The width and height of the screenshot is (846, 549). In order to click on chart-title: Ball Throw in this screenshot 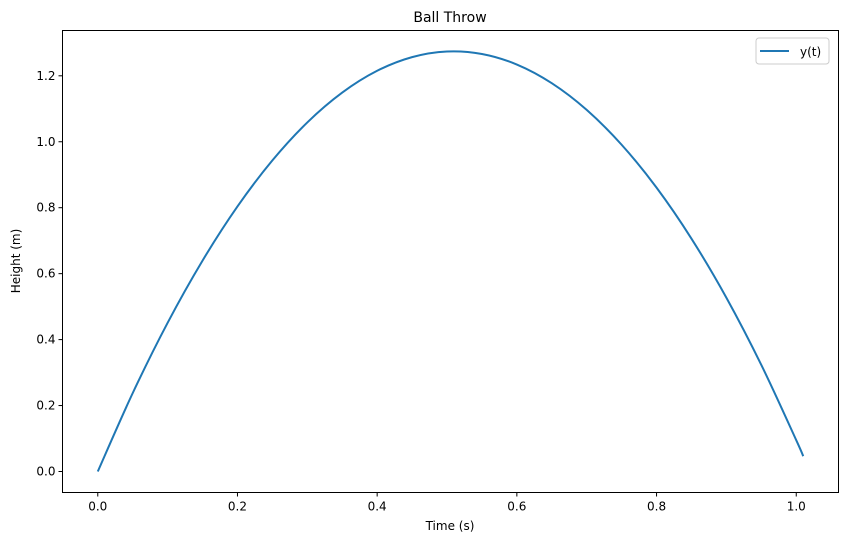, I will do `click(449, 18)`.